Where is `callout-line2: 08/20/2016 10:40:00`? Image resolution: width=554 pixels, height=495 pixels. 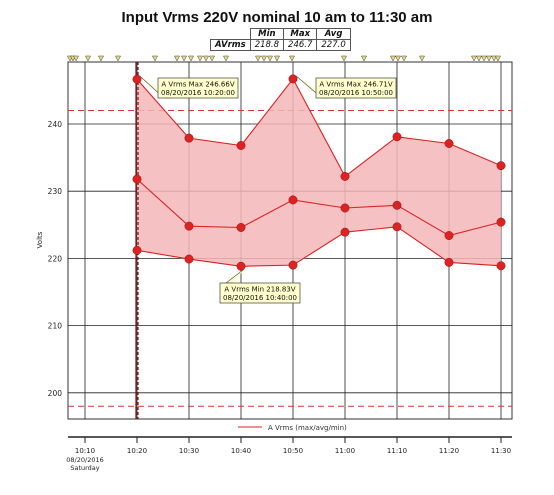 callout-line2: 08/20/2016 10:40:00 is located at coordinates (260, 298).